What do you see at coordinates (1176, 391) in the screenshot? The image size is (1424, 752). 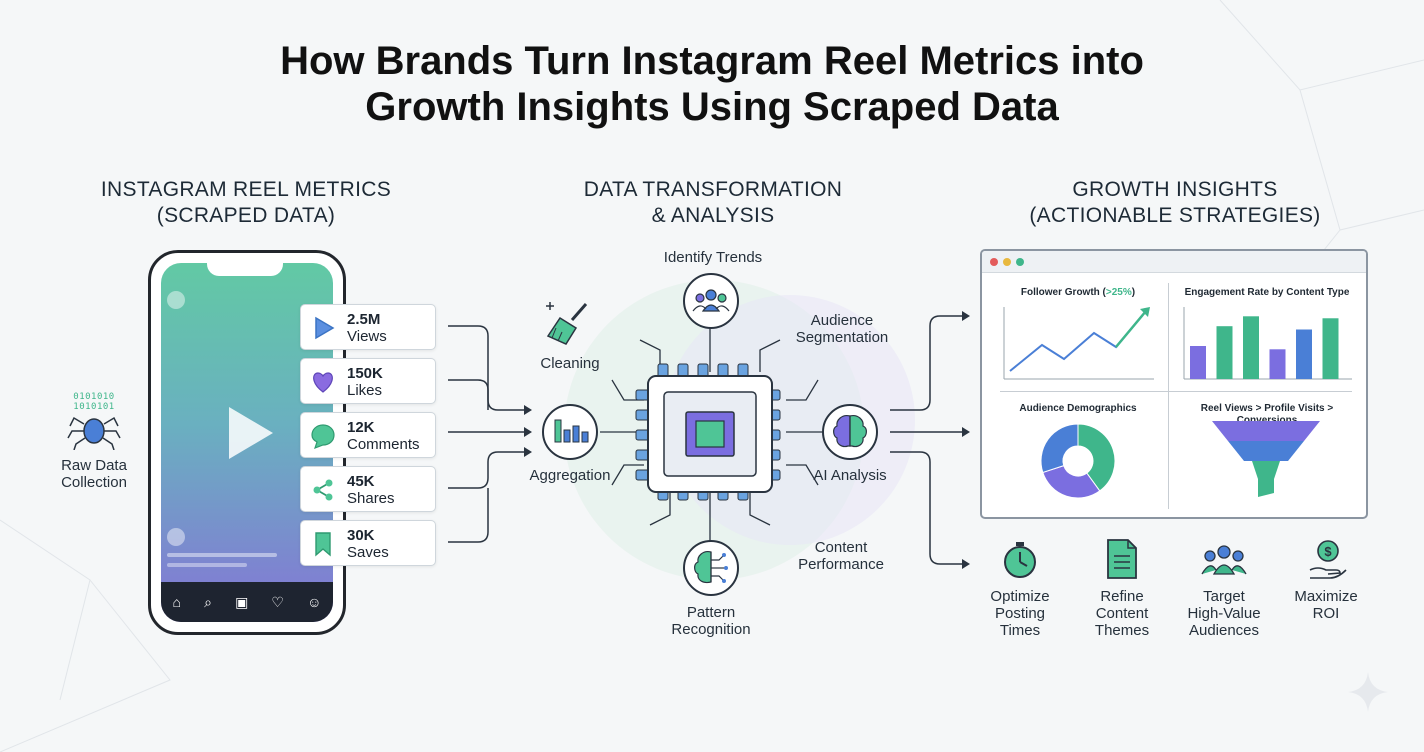 I see `panel-divider` at bounding box center [1176, 391].